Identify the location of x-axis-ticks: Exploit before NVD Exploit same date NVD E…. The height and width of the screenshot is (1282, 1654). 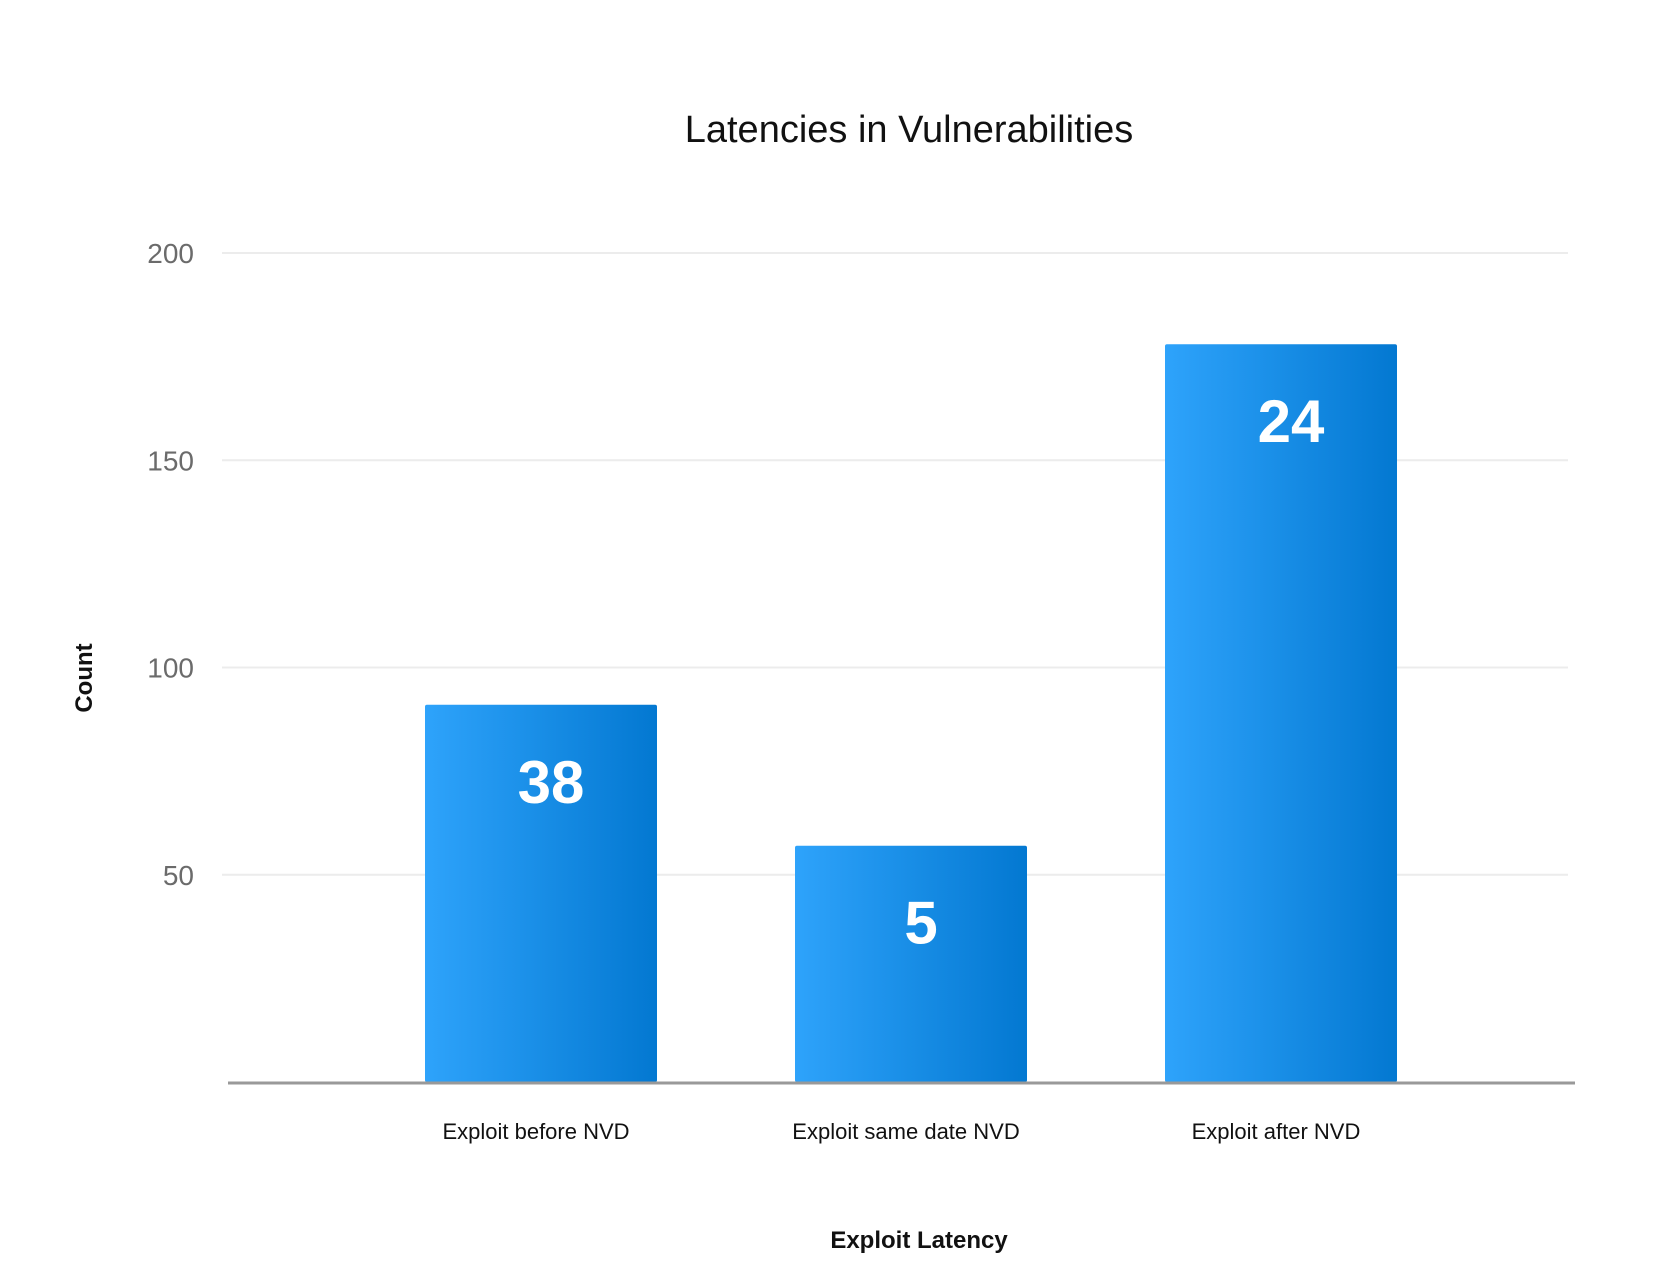
(901, 1131).